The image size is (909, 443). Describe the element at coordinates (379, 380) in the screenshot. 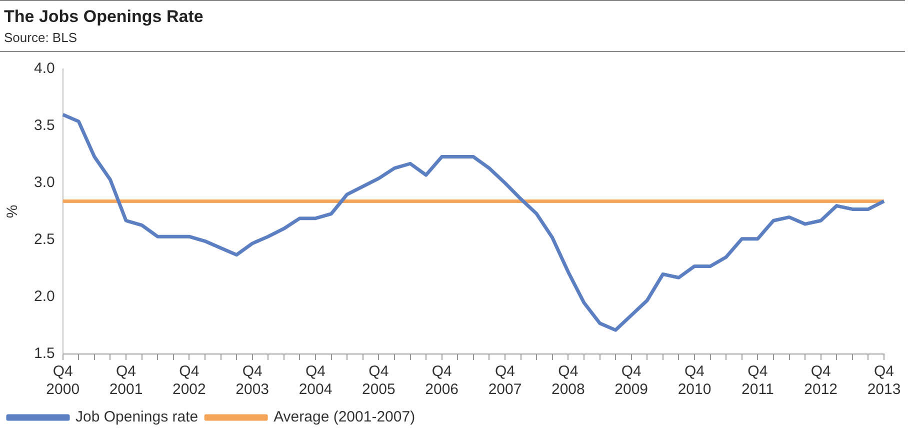

I see `x-tick-label: Q4 2005` at that location.